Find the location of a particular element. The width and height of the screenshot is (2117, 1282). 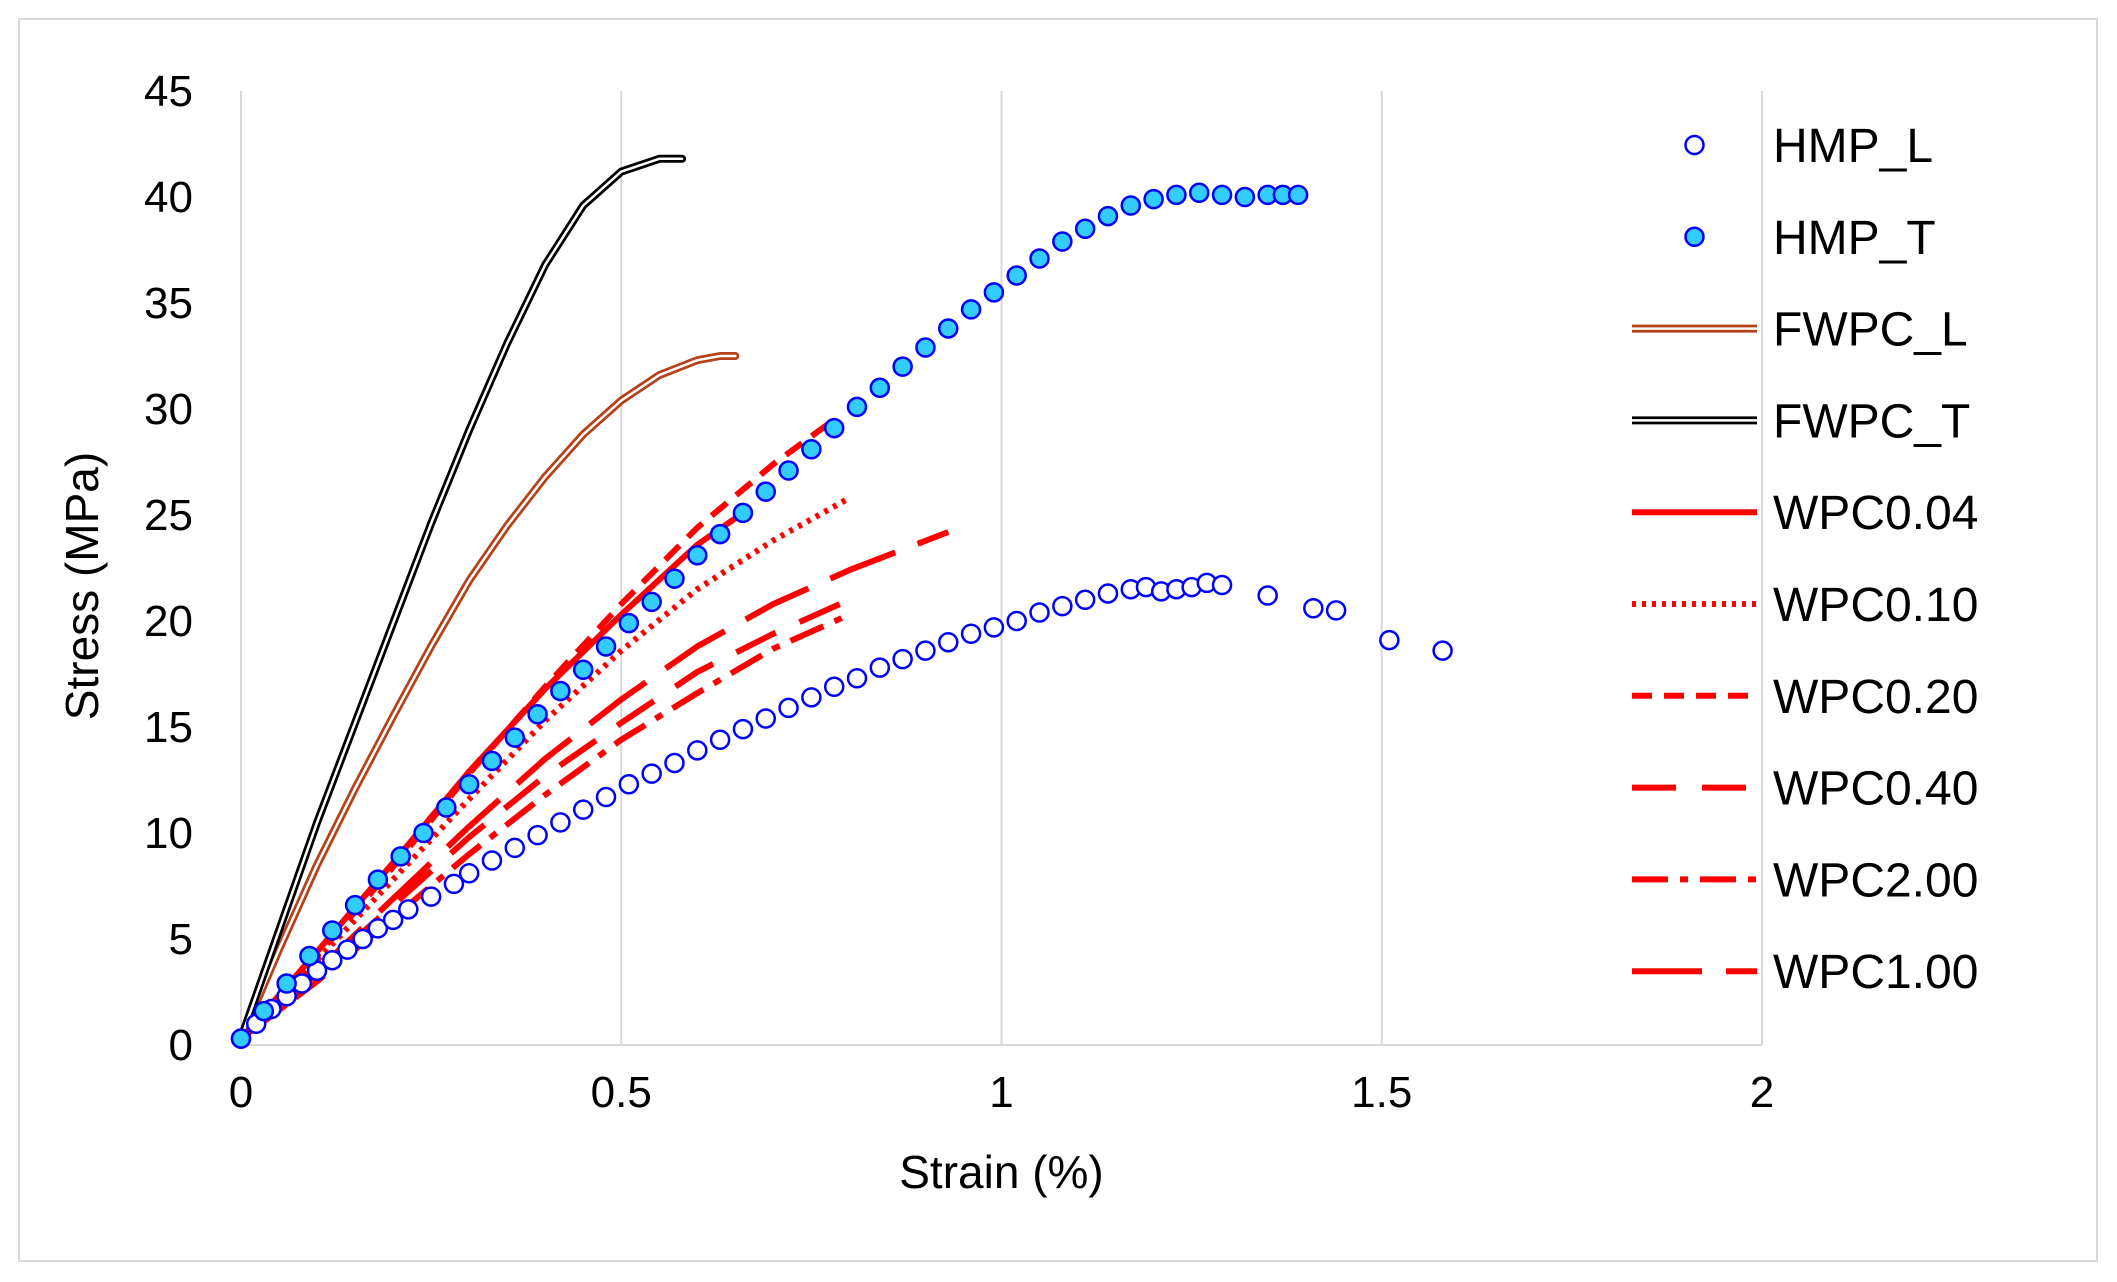

y-tick-label: 30 is located at coordinates (168, 409).